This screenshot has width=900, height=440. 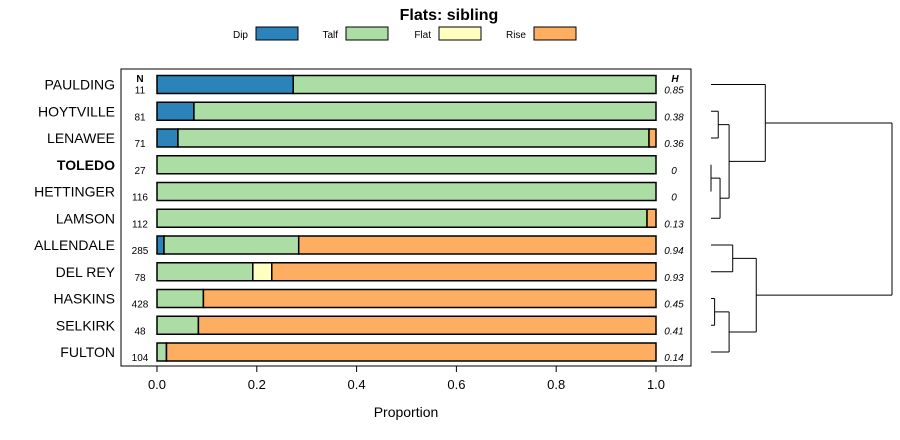 I want to click on row-label: HOYTVILLE, so click(x=76, y=111).